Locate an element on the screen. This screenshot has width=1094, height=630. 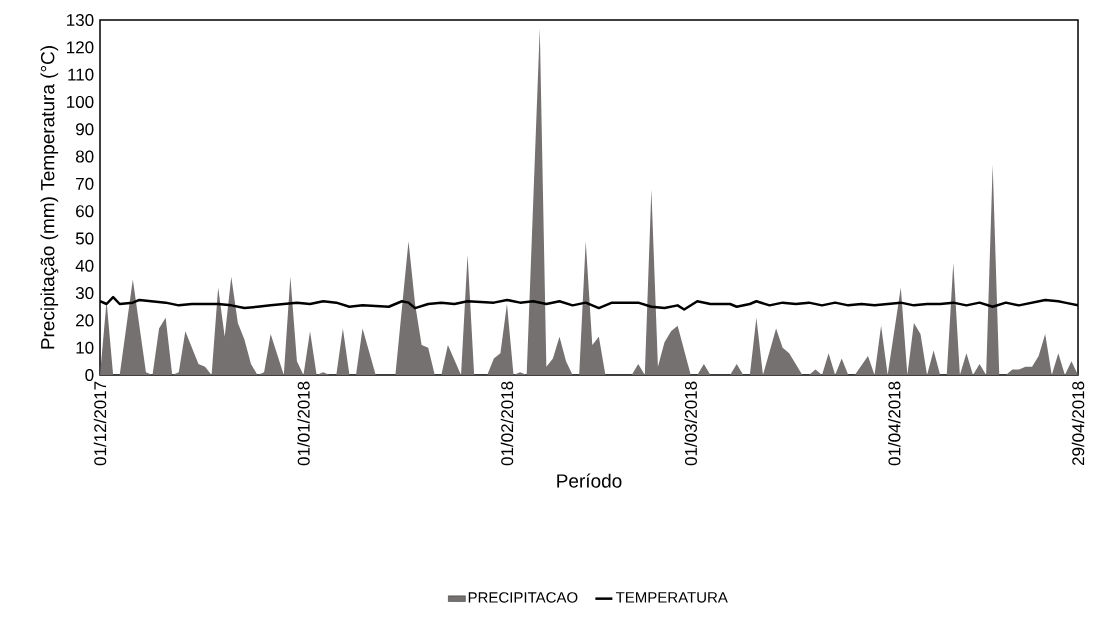
x-tick-label: 01/04/2018 is located at coordinates (894, 423).